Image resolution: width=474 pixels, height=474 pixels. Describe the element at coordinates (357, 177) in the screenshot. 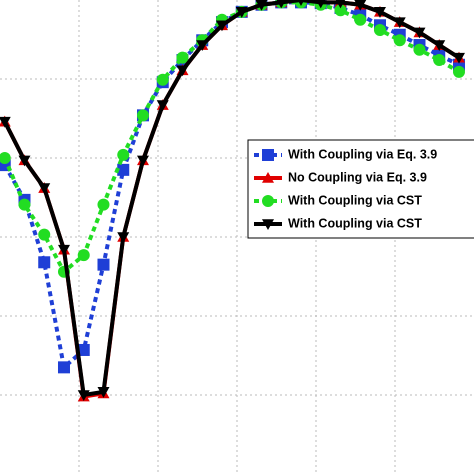

I see `legend-label: No Coupling via Eq. 3.9` at that location.